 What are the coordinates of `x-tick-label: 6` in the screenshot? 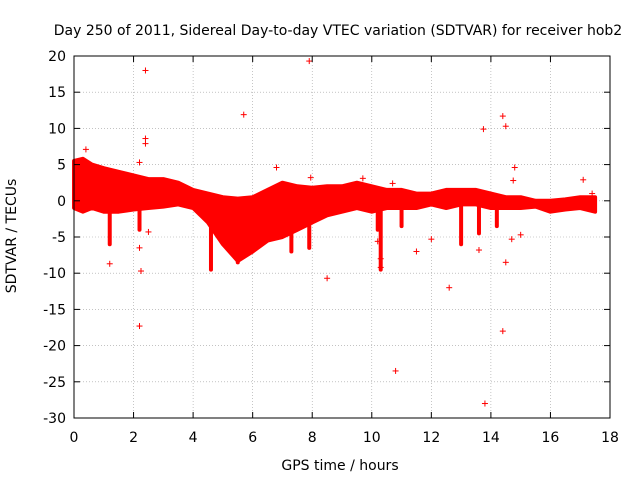 It's located at (252, 438).